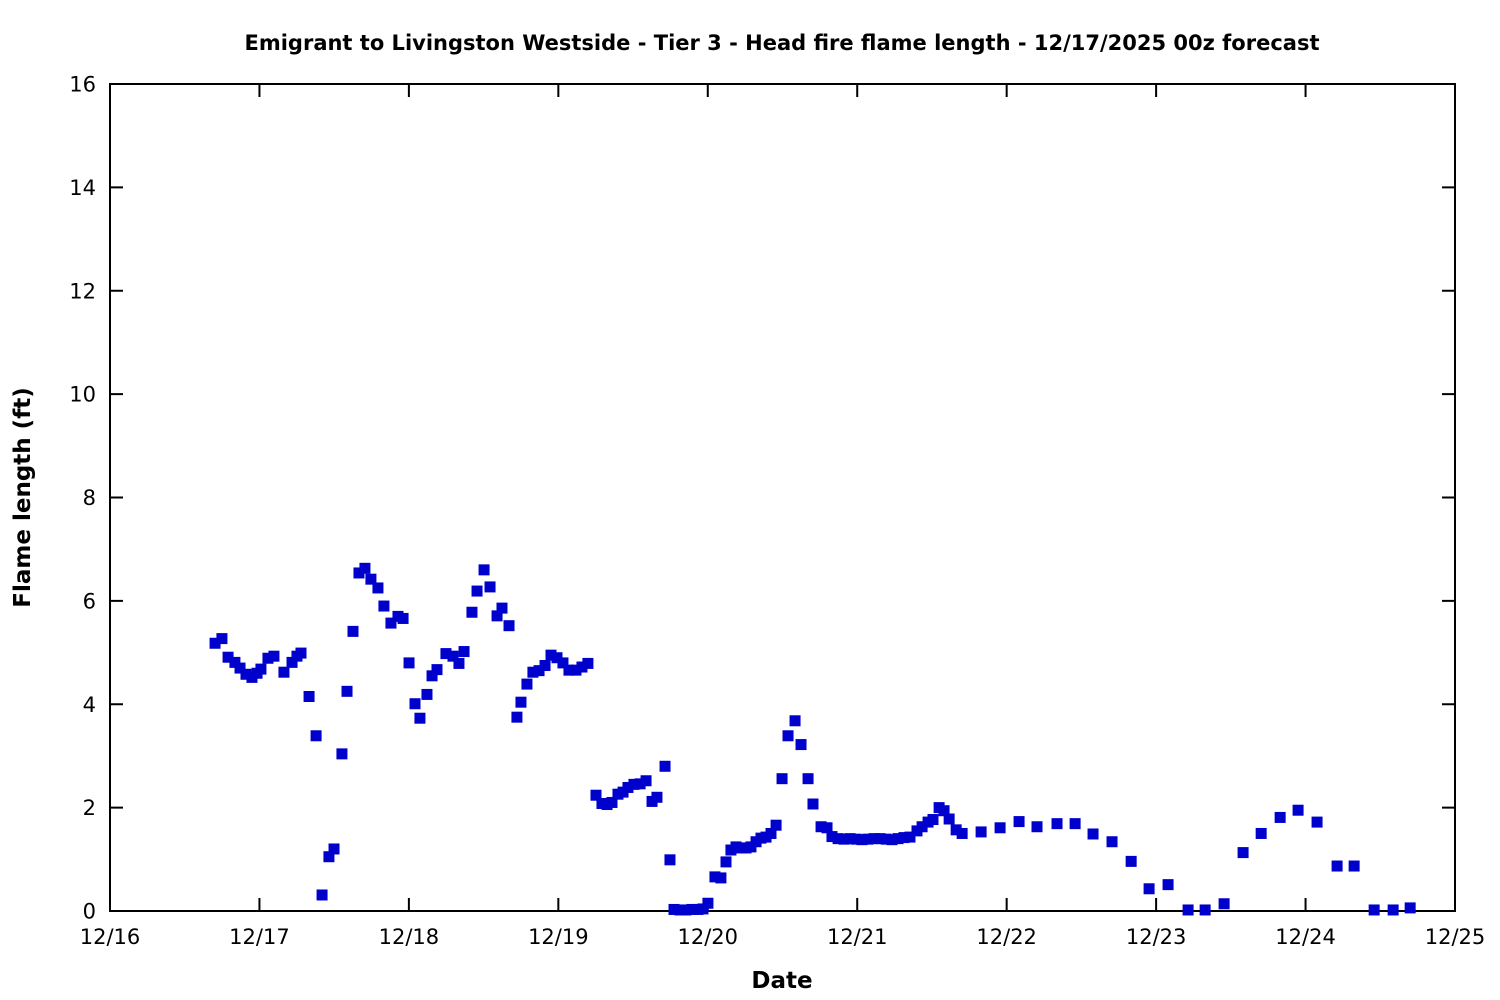 The image size is (1500, 1000). Describe the element at coordinates (1006, 937) in the screenshot. I see `x-tick-label: 12/22` at that location.